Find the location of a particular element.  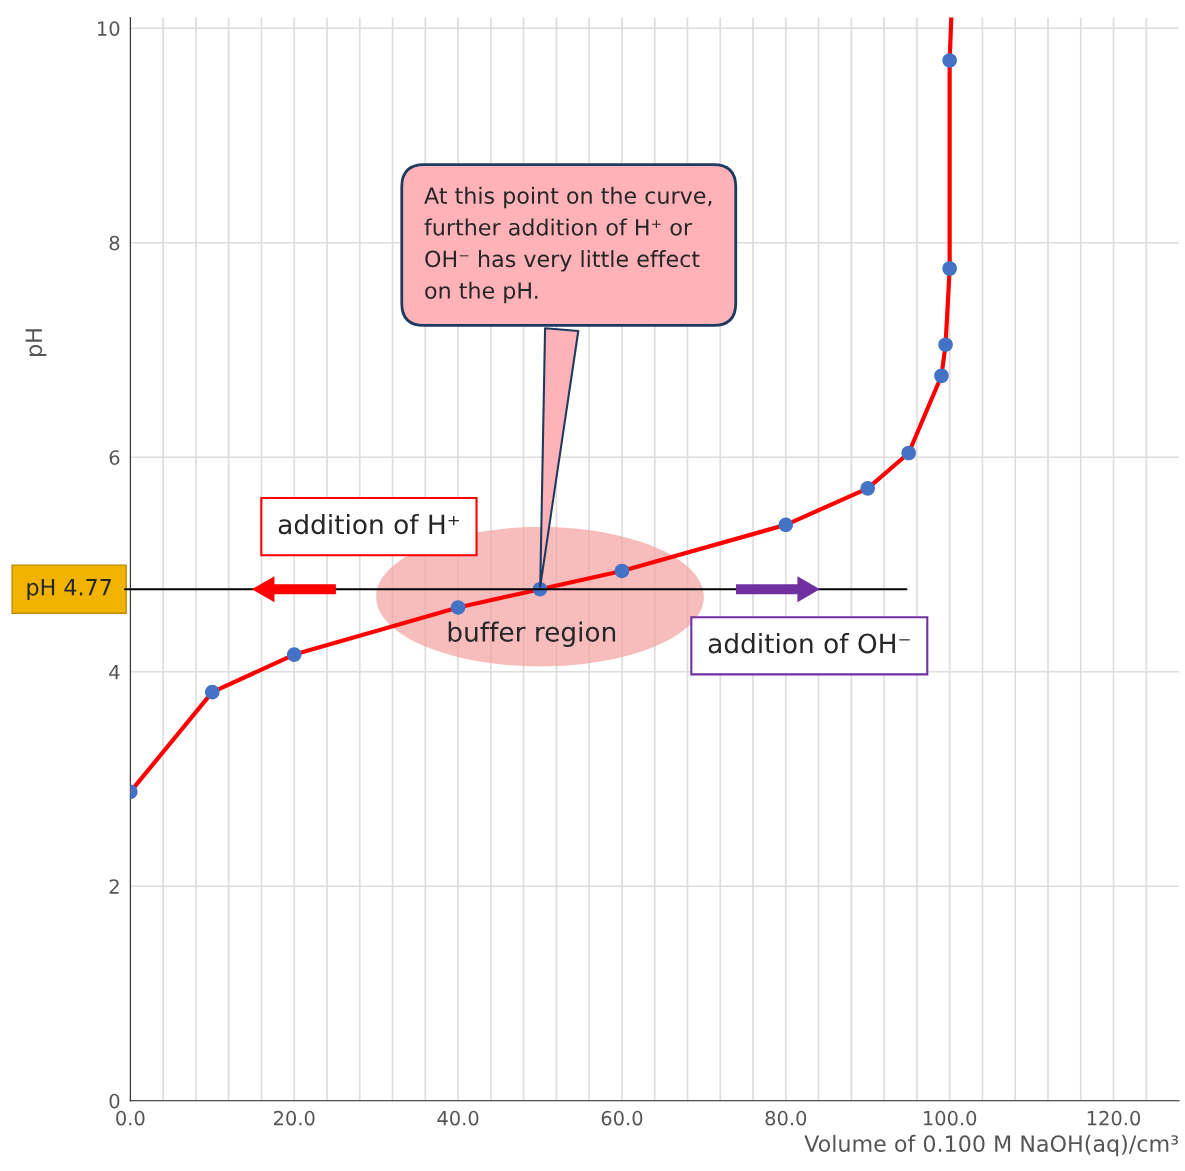

x-tick-label: 60.0 is located at coordinates (622, 1118).